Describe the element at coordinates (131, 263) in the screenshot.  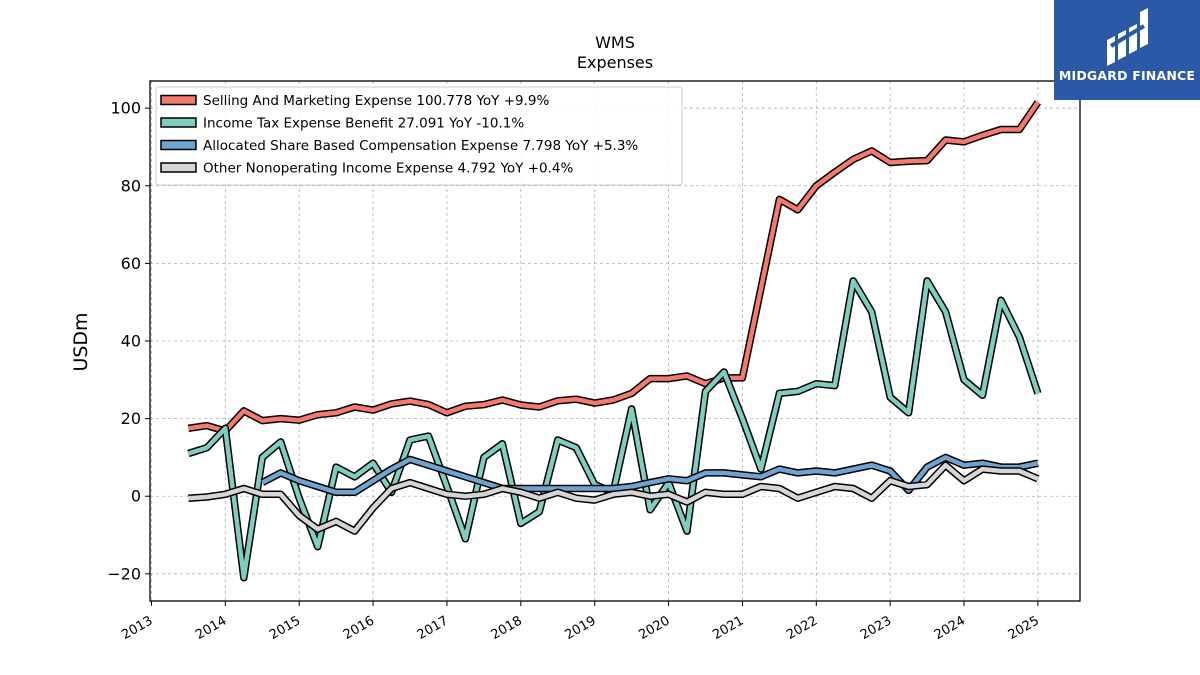
I see `y-tick-label: 60` at that location.